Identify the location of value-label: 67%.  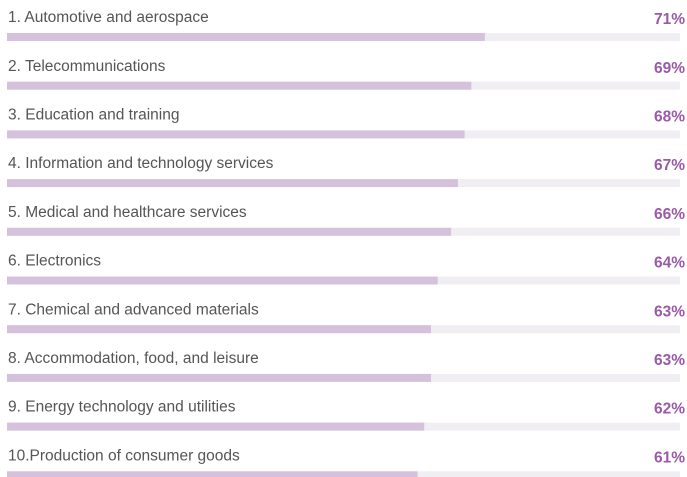
(669, 165).